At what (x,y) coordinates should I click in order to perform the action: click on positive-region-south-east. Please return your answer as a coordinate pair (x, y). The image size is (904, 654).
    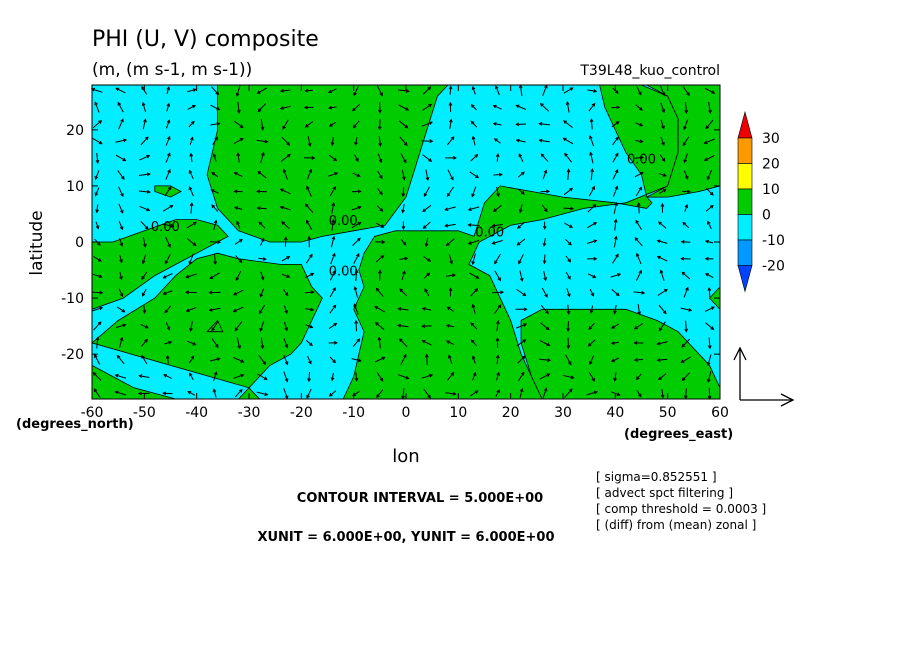
    Looking at the image, I should click on (620, 354).